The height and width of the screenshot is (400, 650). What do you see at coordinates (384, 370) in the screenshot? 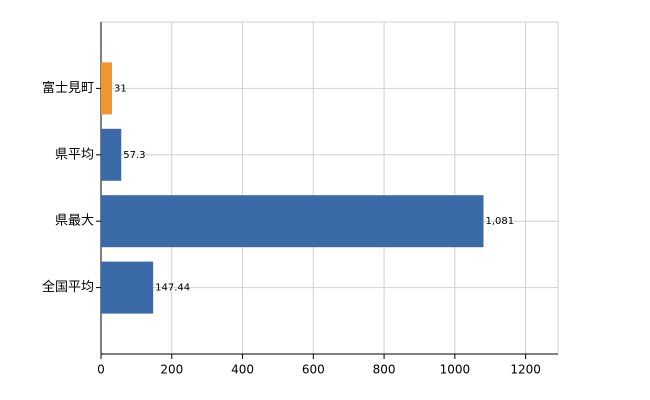
I see `x-tick-label: 800` at bounding box center [384, 370].